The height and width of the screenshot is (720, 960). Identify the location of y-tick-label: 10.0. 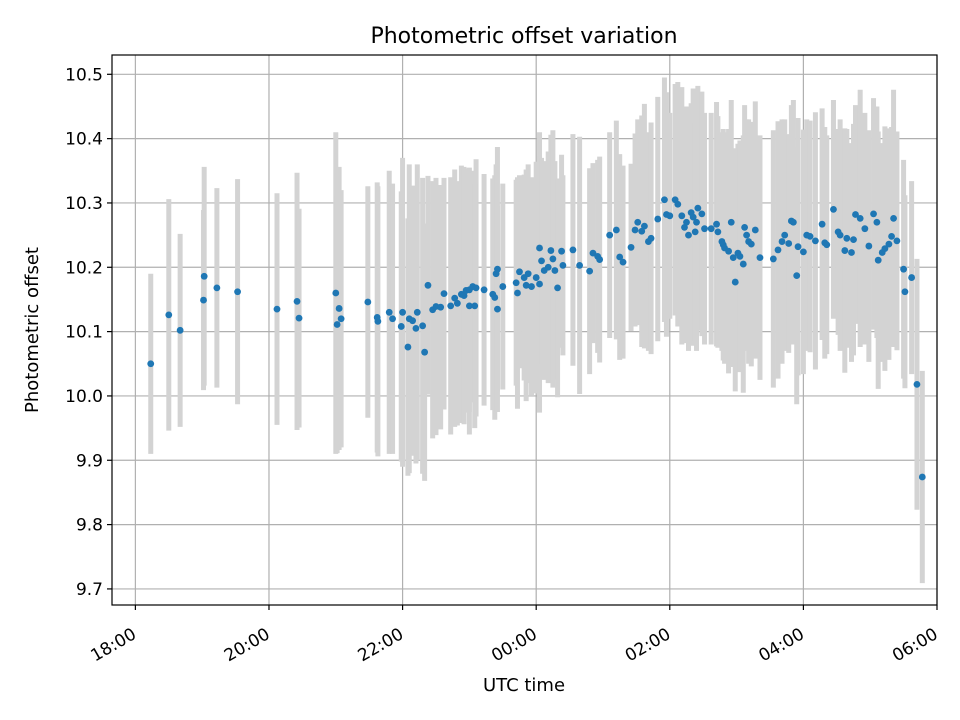
(84, 397).